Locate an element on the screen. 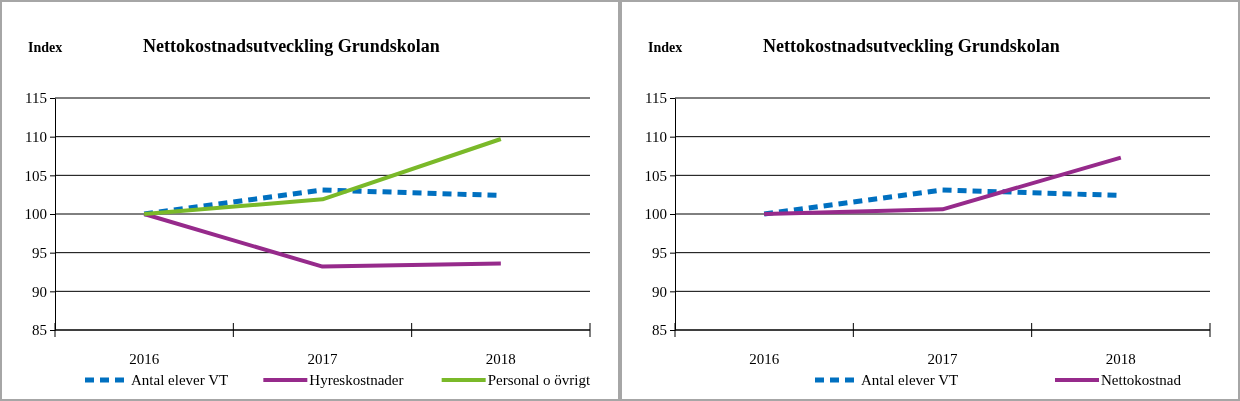  legend-label: Hyreskostnader is located at coordinates (356, 380).